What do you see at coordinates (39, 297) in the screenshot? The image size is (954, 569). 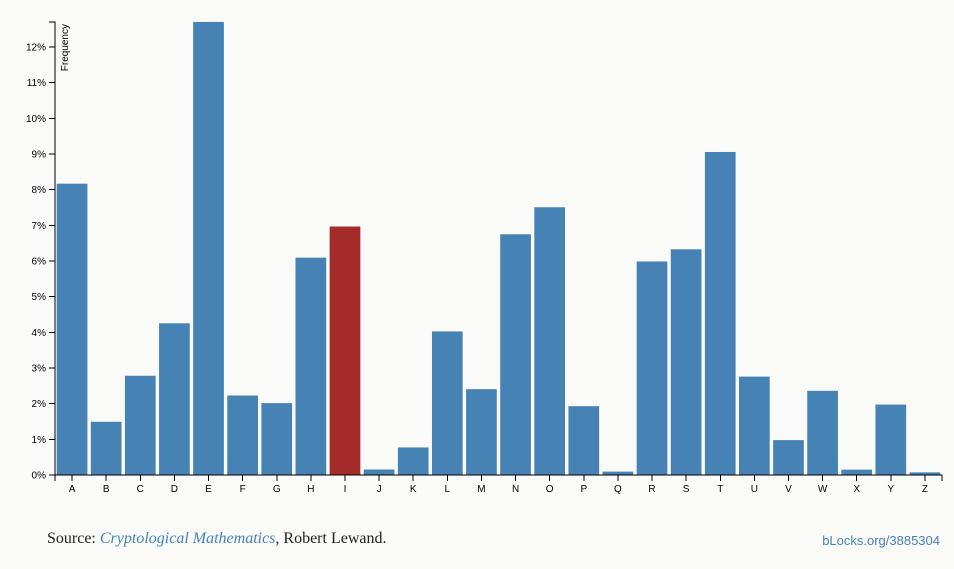 I see `y-tick-label: 5%` at bounding box center [39, 297].